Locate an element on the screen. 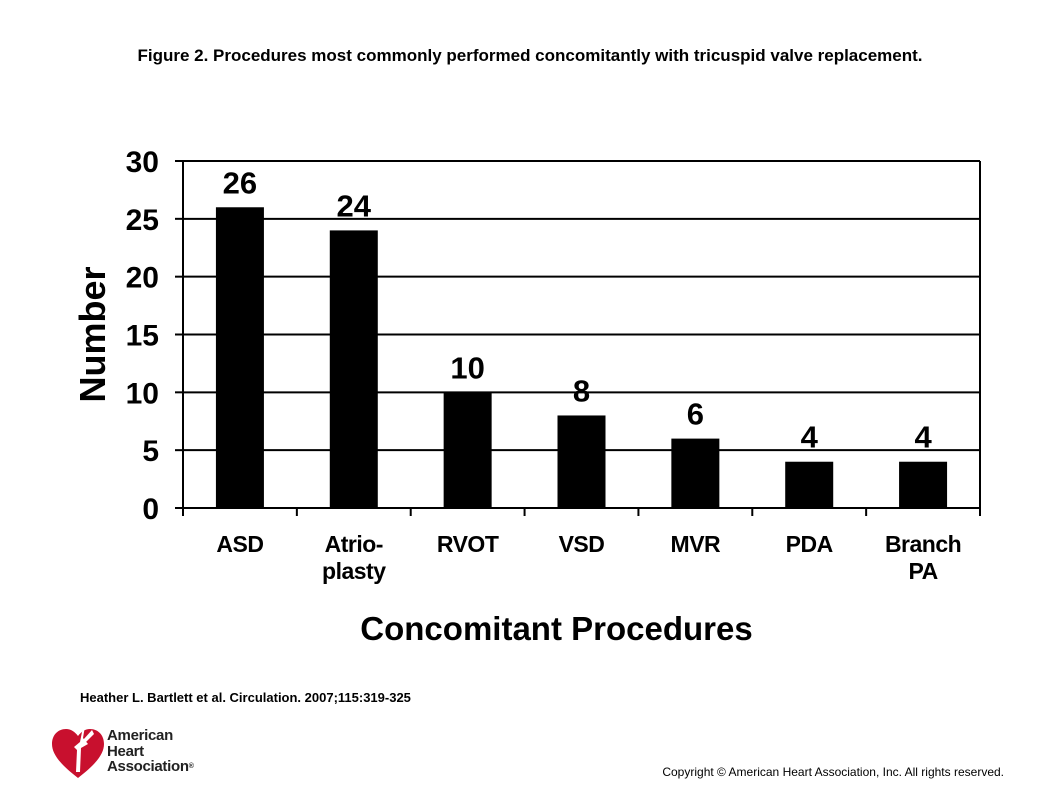 The width and height of the screenshot is (1058, 793). y-tick-label: 30 is located at coordinates (142, 162).